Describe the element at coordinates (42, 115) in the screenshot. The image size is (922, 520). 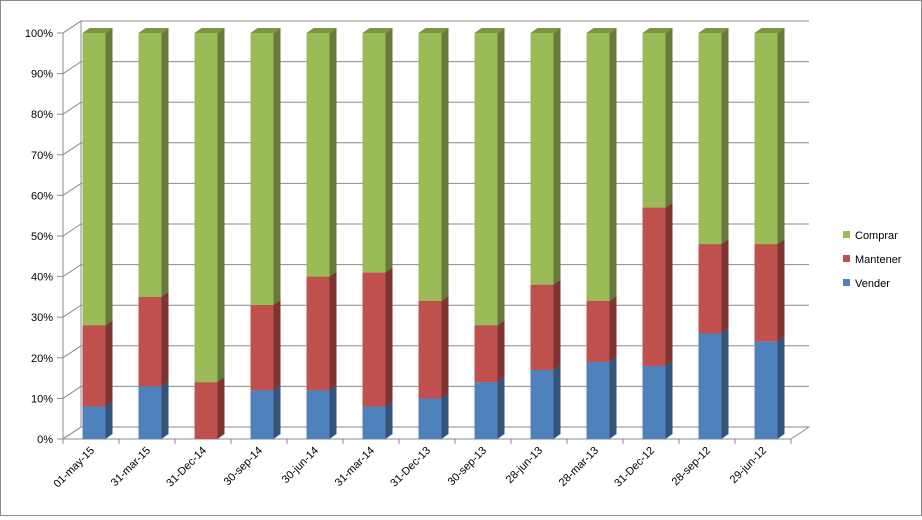
I see `y-tick-label: 80%` at that location.